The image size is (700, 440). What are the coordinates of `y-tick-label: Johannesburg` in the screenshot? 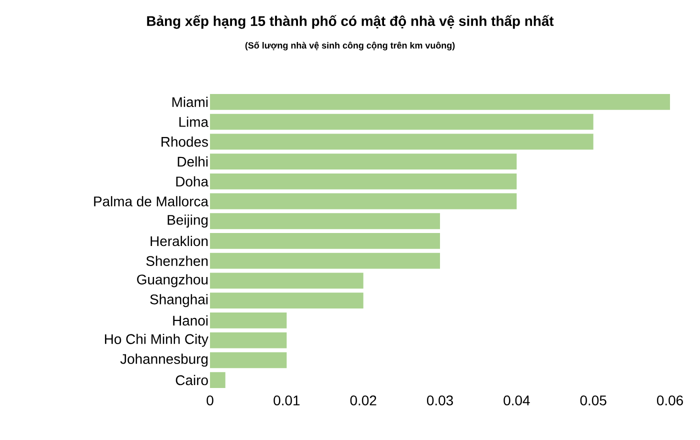 It's located at (164, 360).